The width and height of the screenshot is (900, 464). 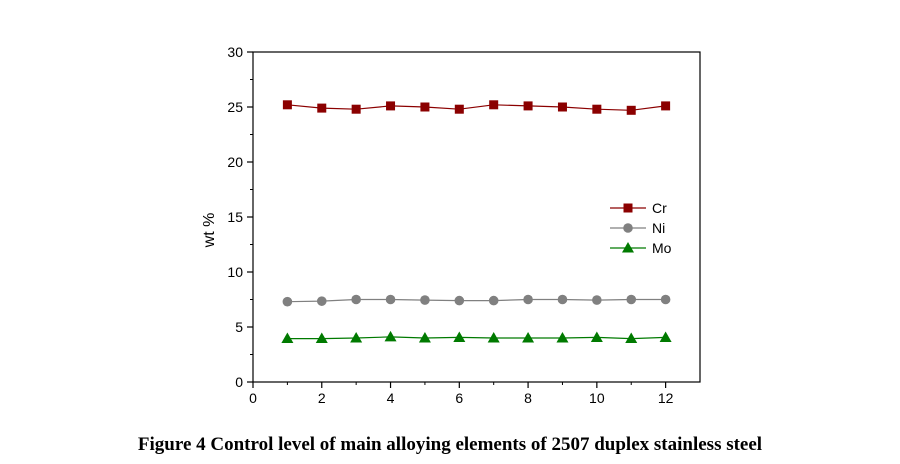 What do you see at coordinates (597, 398) in the screenshot?
I see `x-tick-label: 10` at bounding box center [597, 398].